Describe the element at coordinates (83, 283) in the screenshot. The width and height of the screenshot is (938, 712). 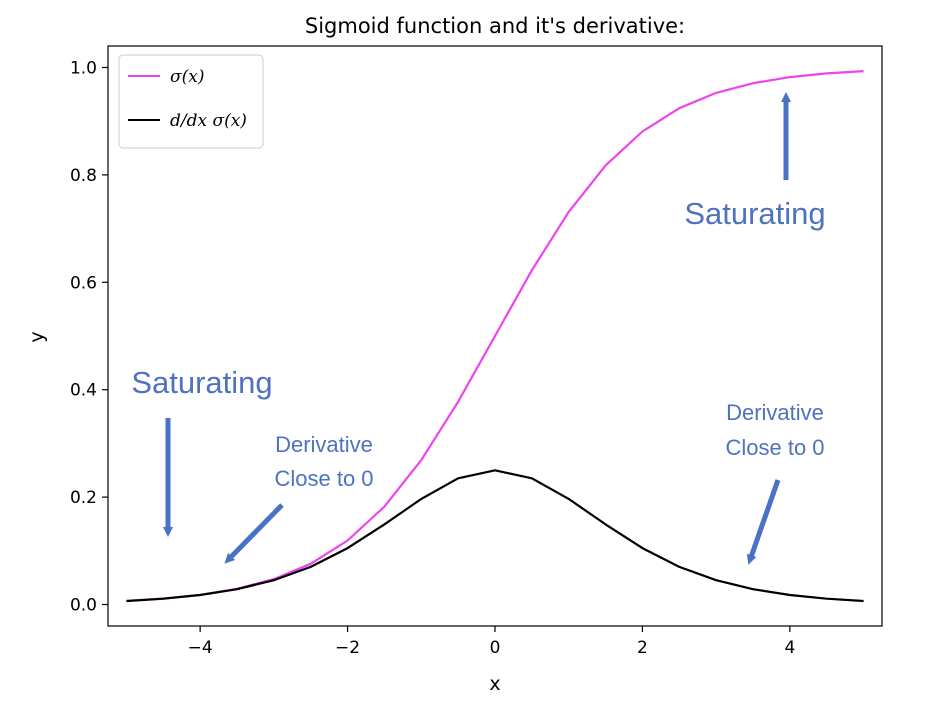
I see `y-tick-label: 0.6` at that location.